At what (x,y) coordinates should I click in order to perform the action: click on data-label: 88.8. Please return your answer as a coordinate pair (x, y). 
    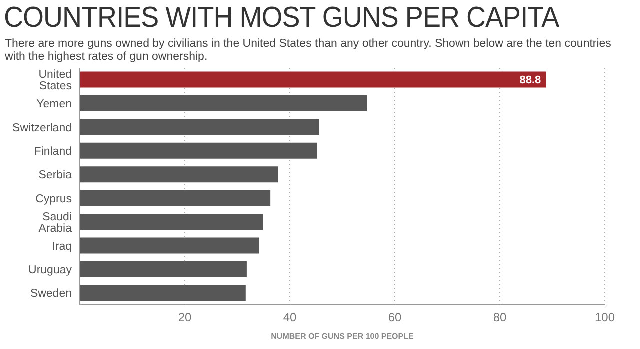
    Looking at the image, I should click on (531, 80).